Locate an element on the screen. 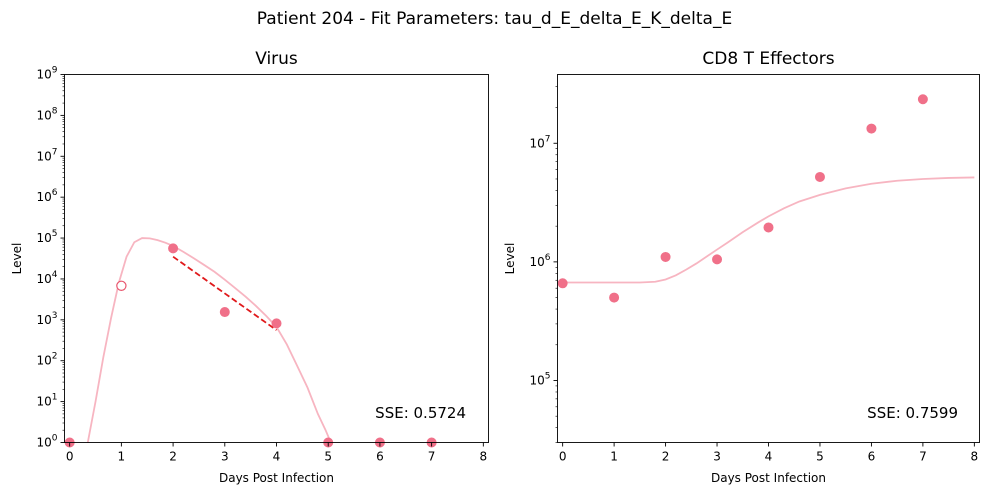 This screenshot has height=495, width=989. virus-fit-curve is located at coordinates (209, 340).